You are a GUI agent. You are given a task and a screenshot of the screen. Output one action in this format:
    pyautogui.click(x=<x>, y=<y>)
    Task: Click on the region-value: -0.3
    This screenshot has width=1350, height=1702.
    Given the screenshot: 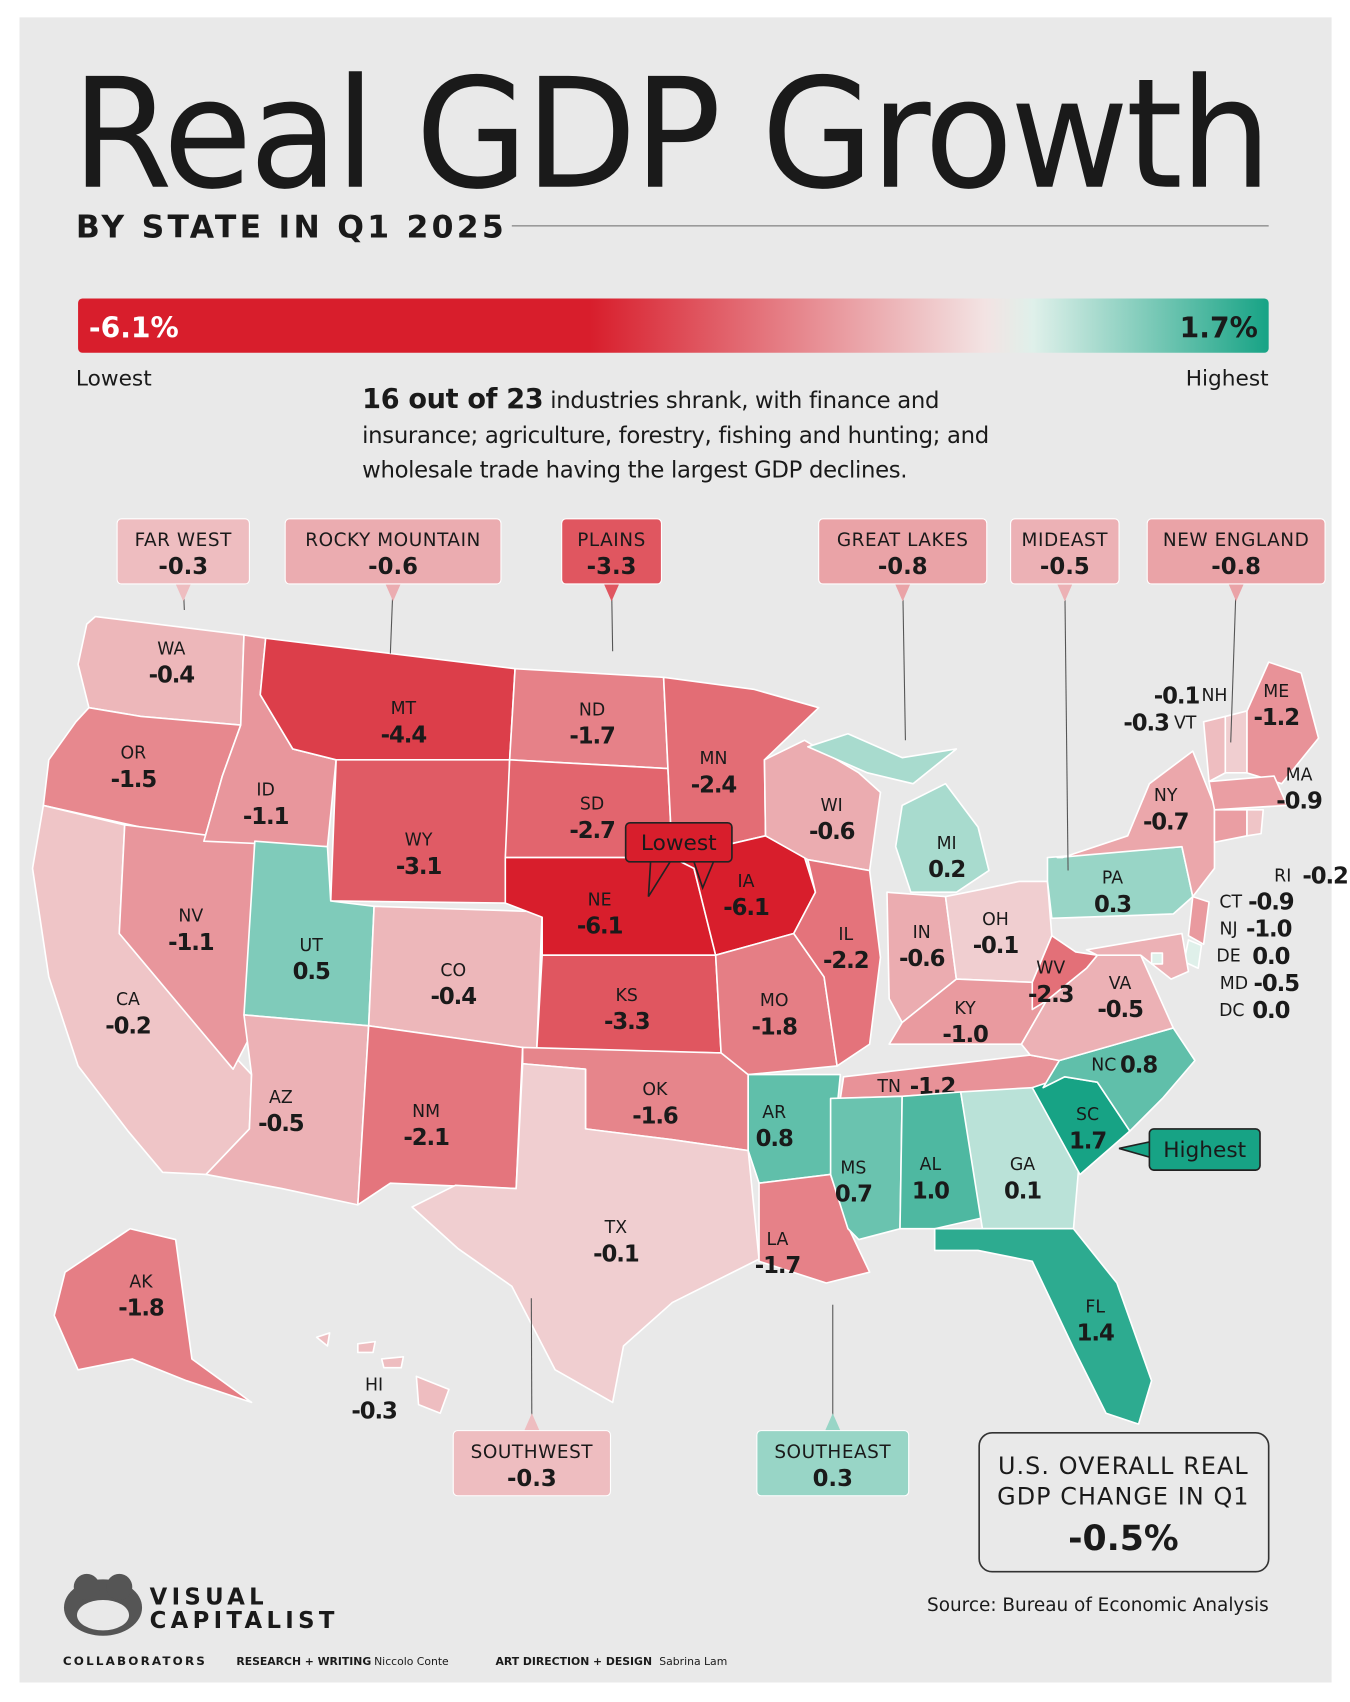 What is the action you would take?
    pyautogui.click(x=532, y=1479)
    